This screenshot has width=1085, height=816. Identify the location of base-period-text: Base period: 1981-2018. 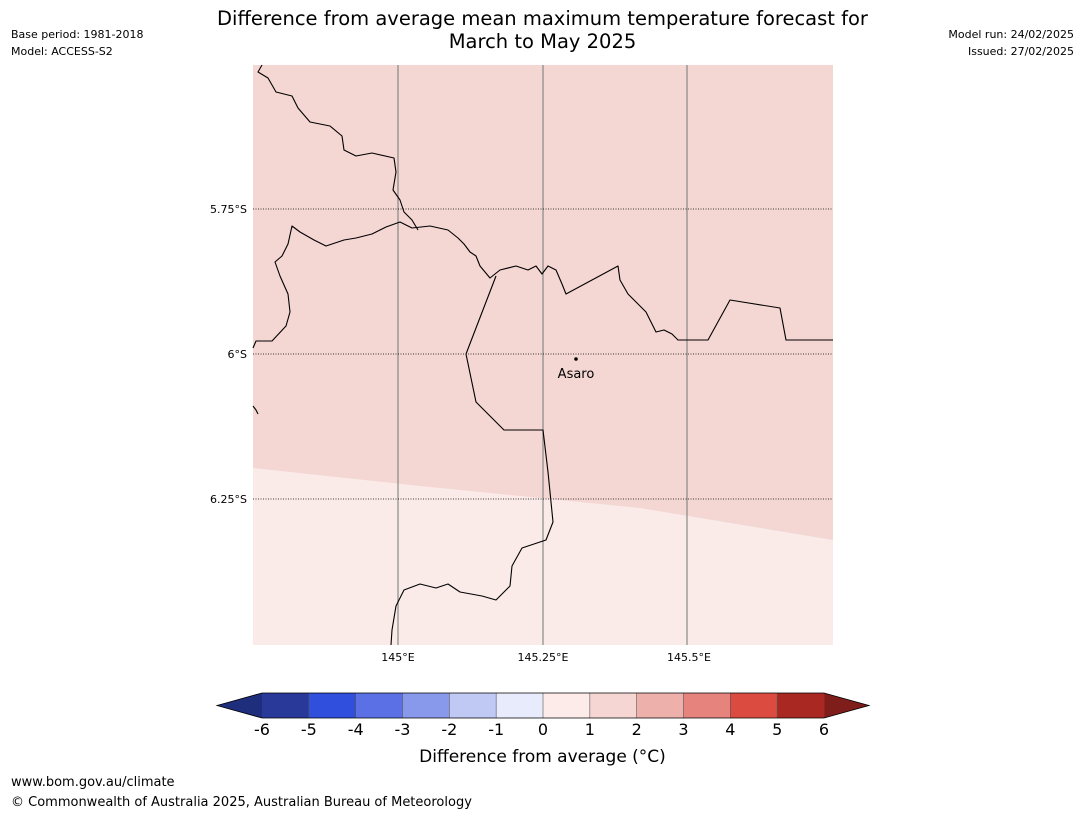
(77, 34).